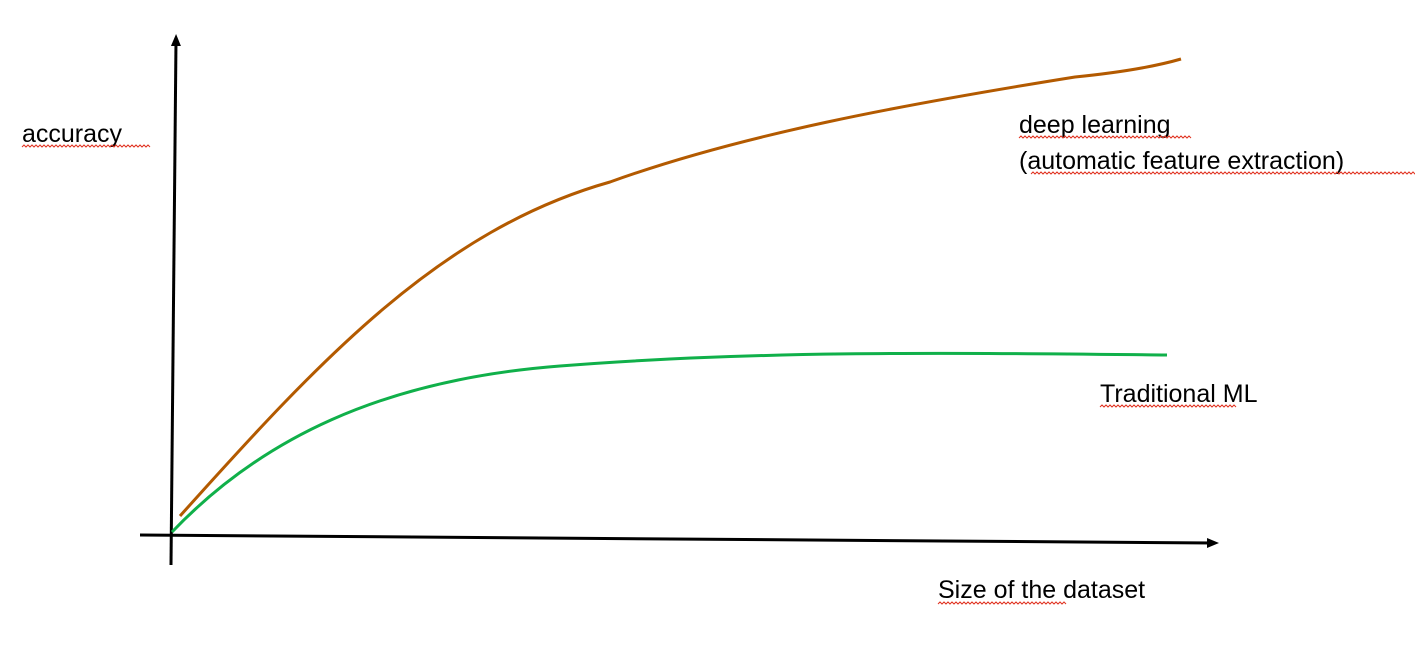 The height and width of the screenshot is (650, 1415). I want to click on spellcheck-underline-accuracy, so click(86, 146).